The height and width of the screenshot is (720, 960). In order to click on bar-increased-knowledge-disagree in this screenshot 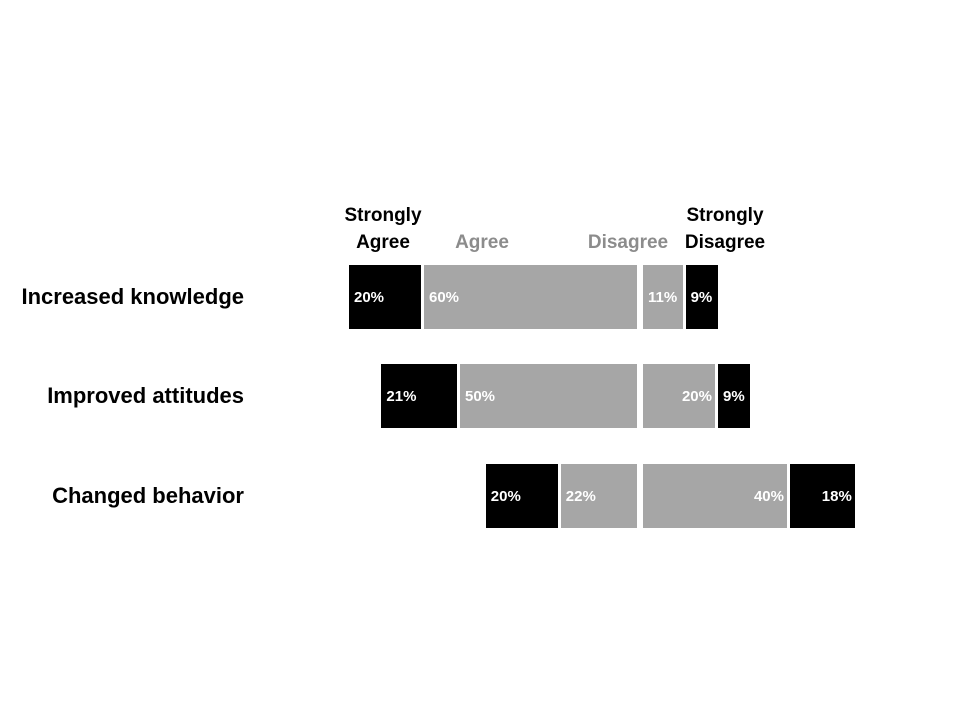, I will do `click(663, 297)`.